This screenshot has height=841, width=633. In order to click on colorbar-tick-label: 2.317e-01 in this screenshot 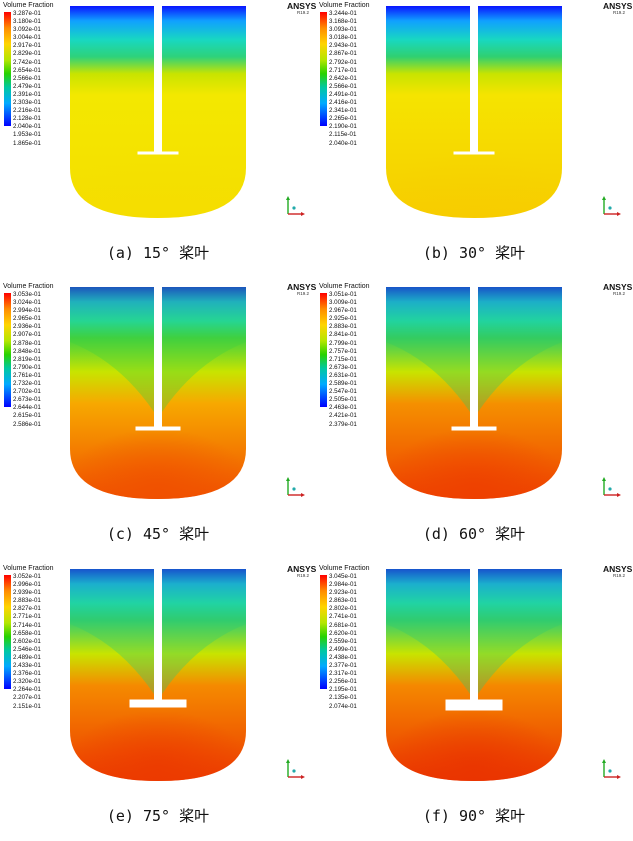, I will do `click(343, 674)`.